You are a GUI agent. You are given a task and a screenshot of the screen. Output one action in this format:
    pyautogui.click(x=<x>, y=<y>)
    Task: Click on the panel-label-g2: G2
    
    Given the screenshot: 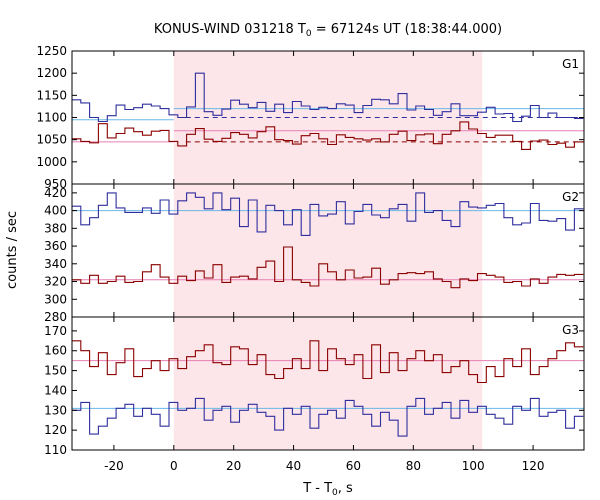 What is the action you would take?
    pyautogui.click(x=570, y=197)
    